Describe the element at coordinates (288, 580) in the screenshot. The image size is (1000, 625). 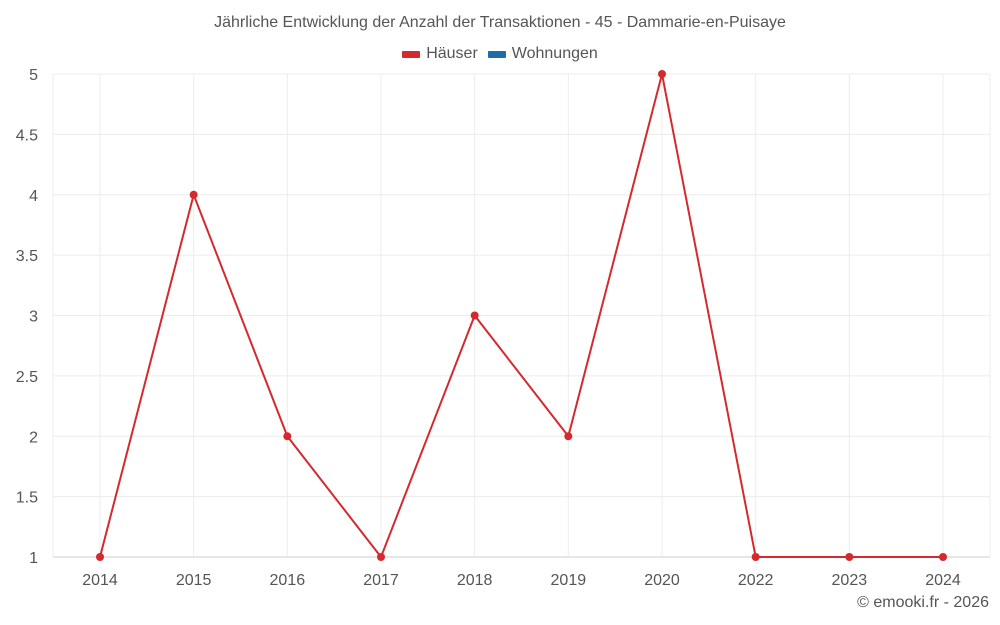
I see `x-axis-tick-label: 2016` at that location.